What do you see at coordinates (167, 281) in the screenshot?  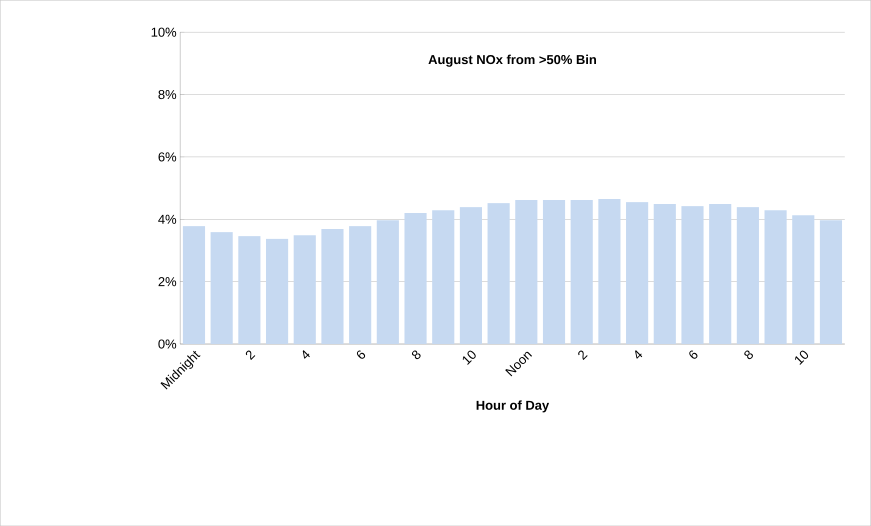 I see `y-tick-label: 2%` at bounding box center [167, 281].